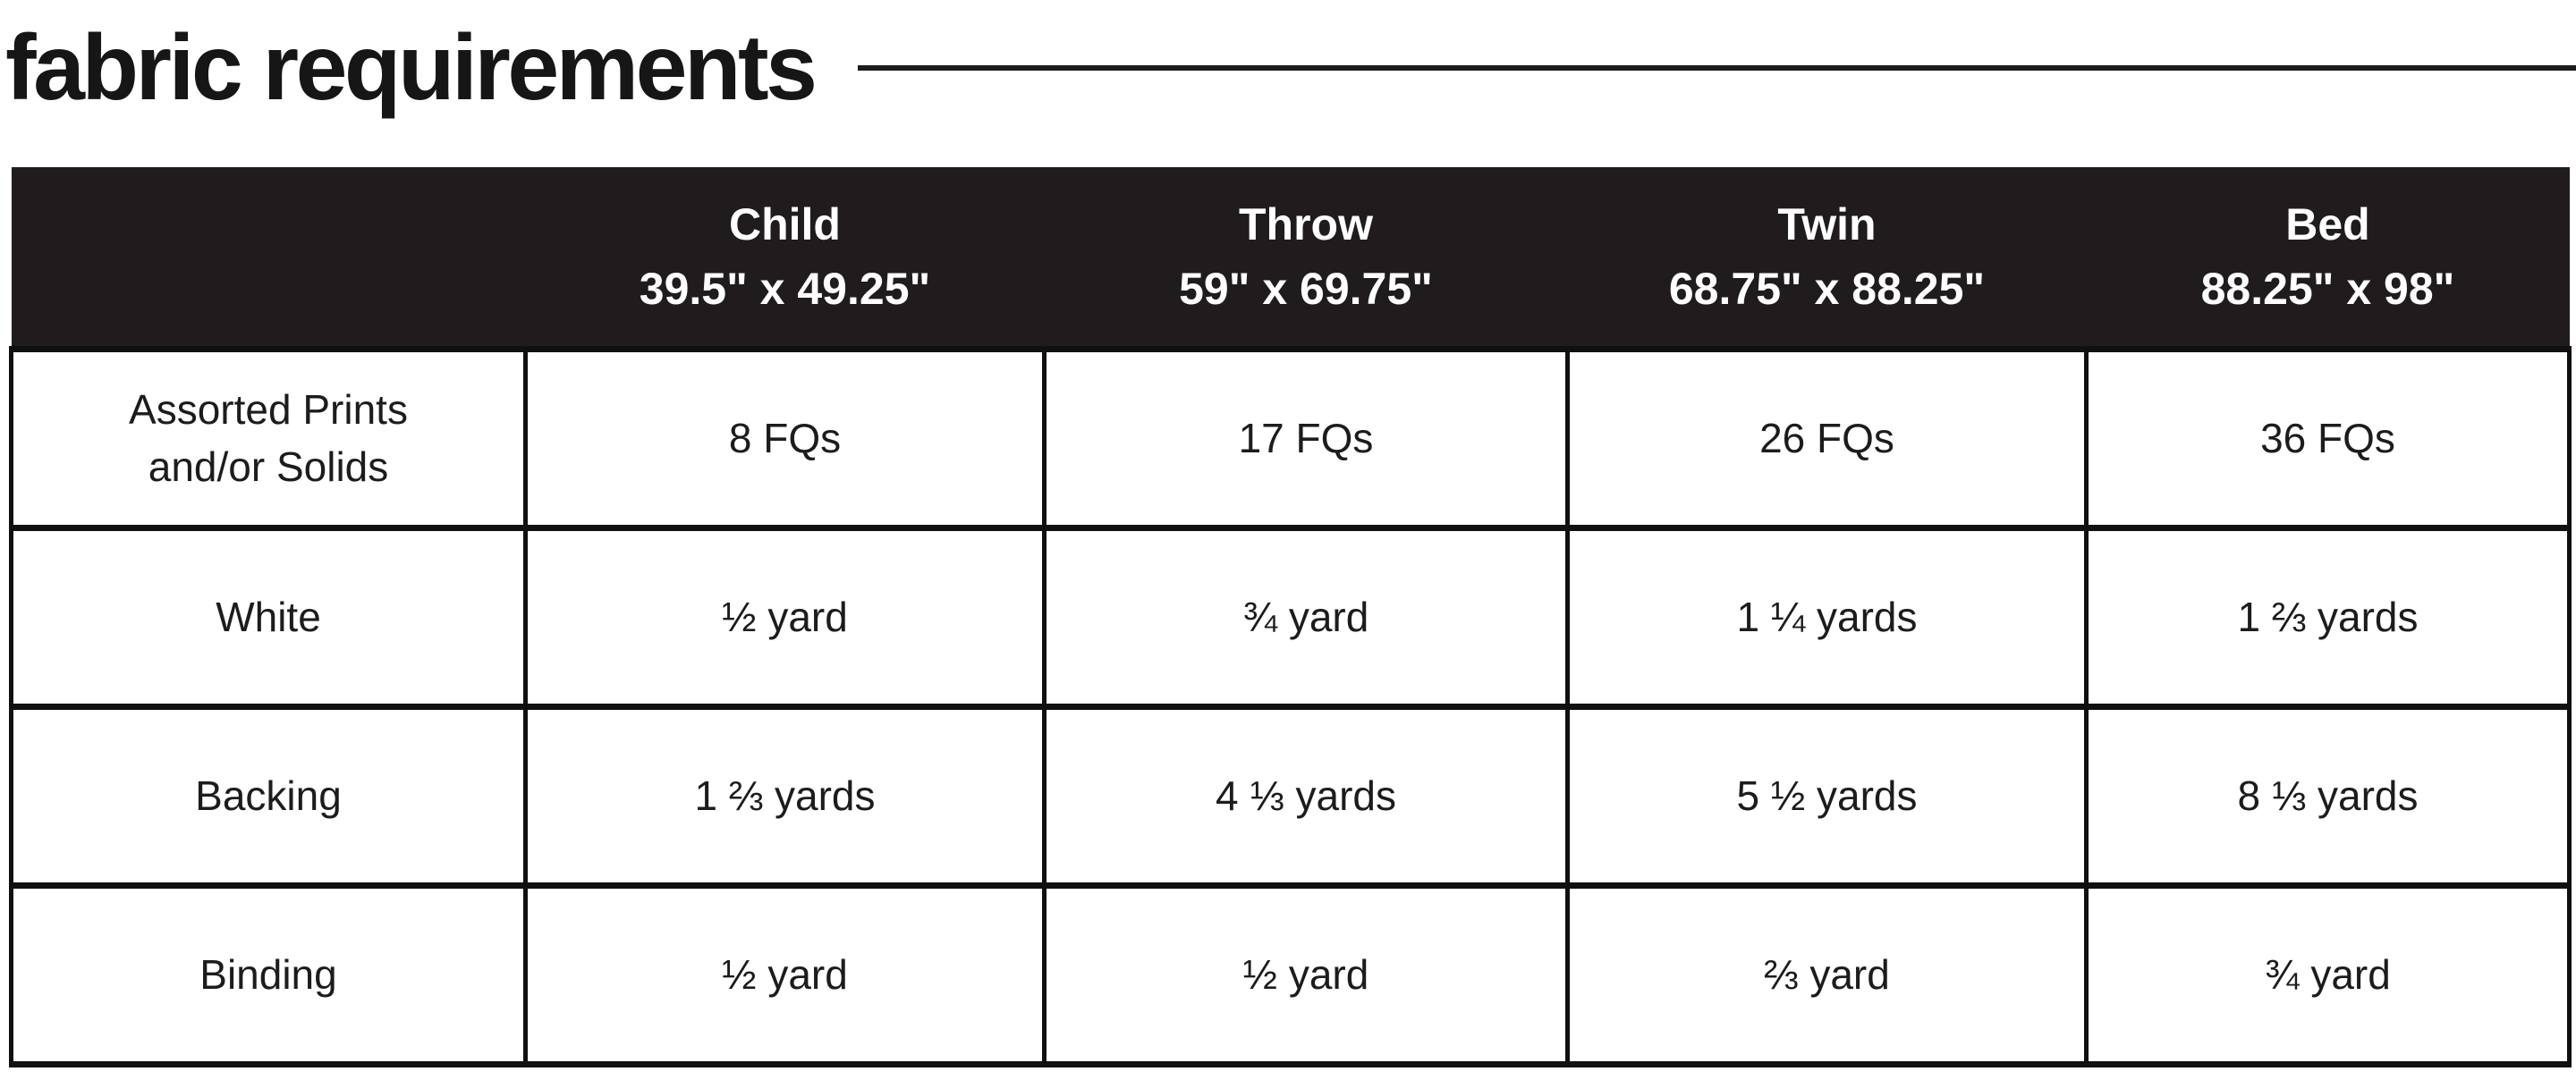 The height and width of the screenshot is (1080, 2576). I want to click on value-cell: 8 ⅓ yards, so click(2328, 796).